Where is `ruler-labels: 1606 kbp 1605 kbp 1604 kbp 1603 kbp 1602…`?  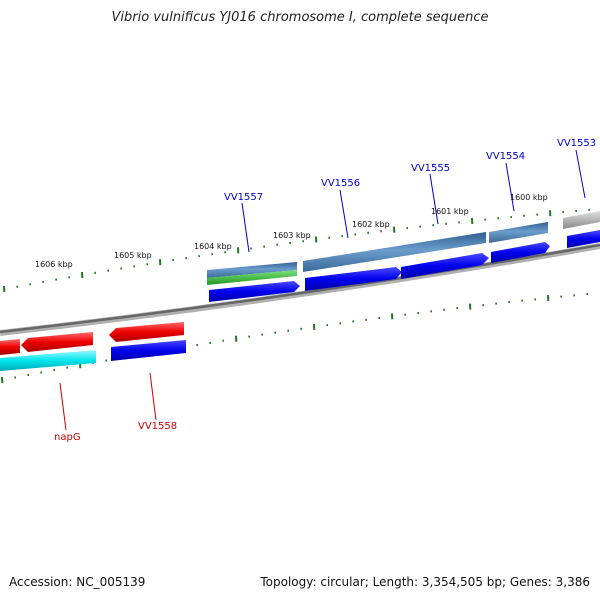 ruler-labels: 1606 kbp 1605 kbp 1604 kbp 1603 kbp 1602… is located at coordinates (291, 231).